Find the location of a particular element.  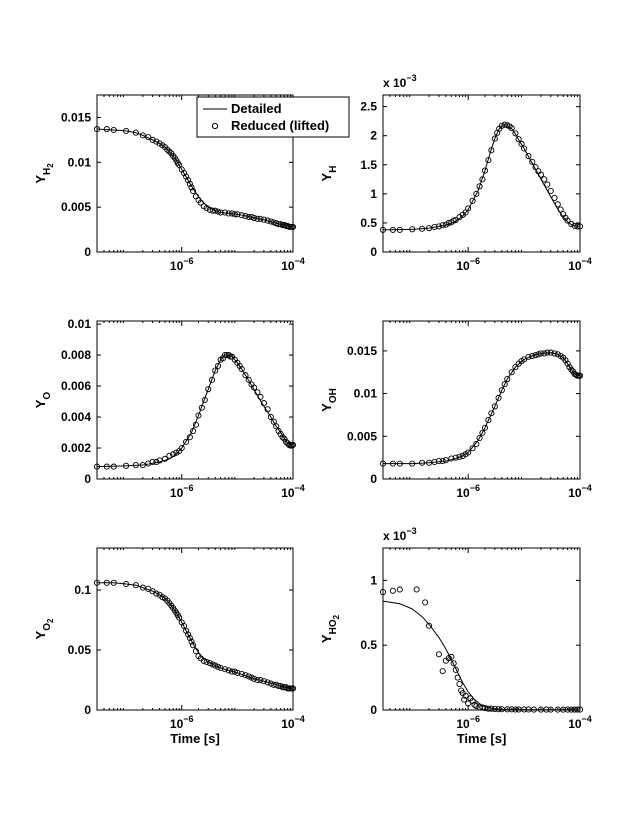

legend-marker-swatch is located at coordinates (215, 126).